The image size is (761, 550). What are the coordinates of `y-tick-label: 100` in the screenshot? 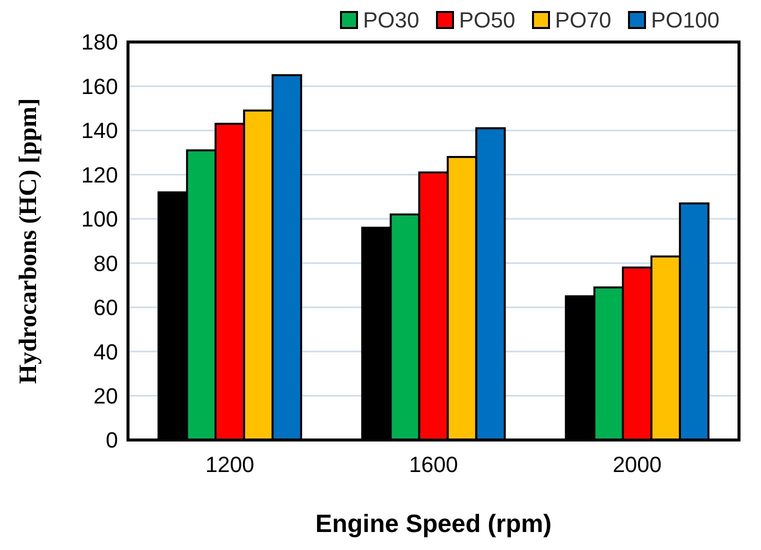 It's located at (99, 219).